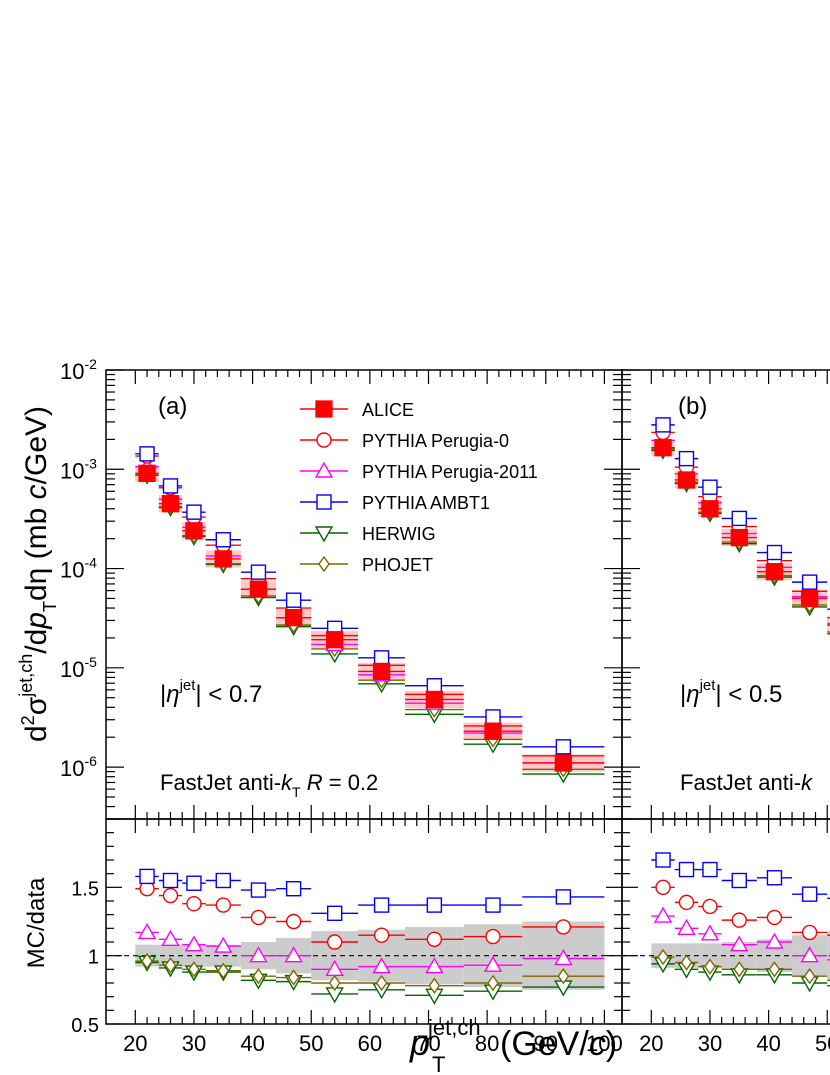  Describe the element at coordinates (370, 1043) in the screenshot. I see `x-tick-label: 60` at that location.